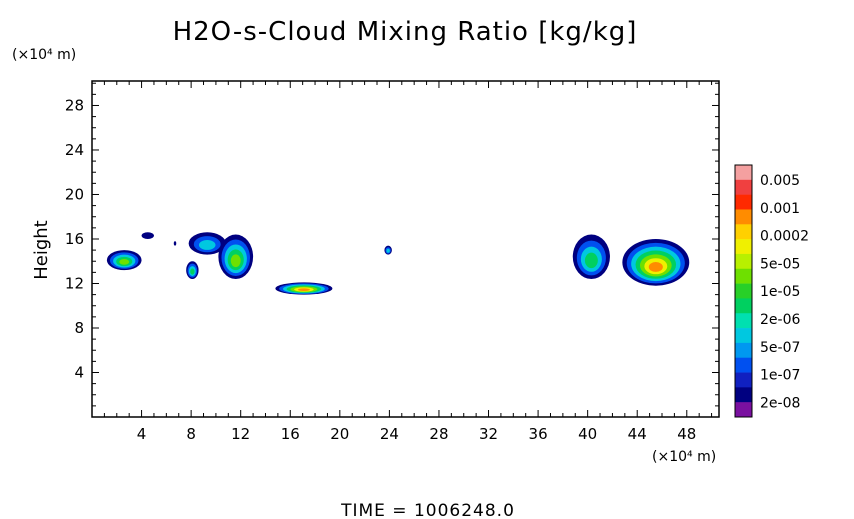 The width and height of the screenshot is (854, 519). Describe the element at coordinates (398, 263) in the screenshot. I see `cloud-field` at that location.